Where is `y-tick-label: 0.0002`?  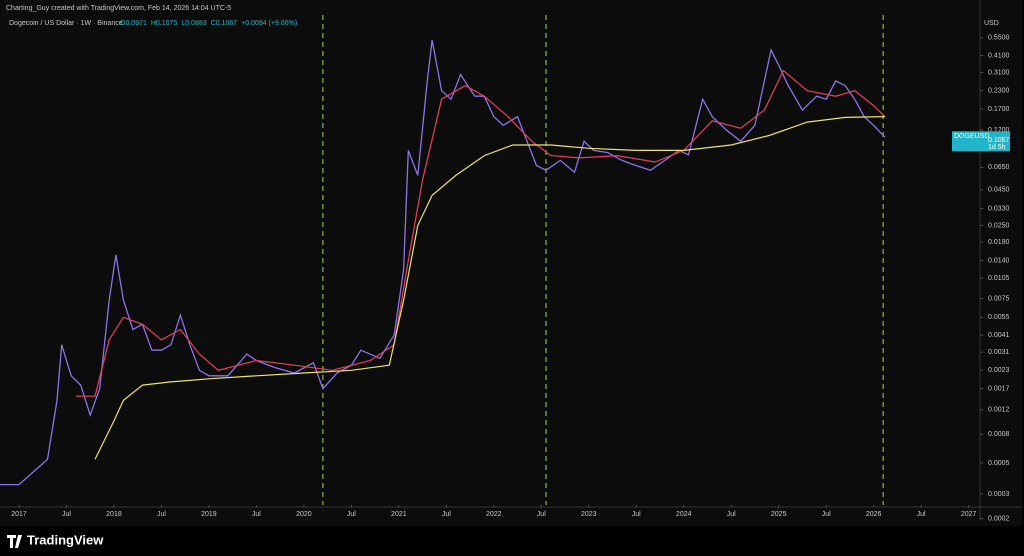
y-tick-label: 0.0002 is located at coordinates (999, 518).